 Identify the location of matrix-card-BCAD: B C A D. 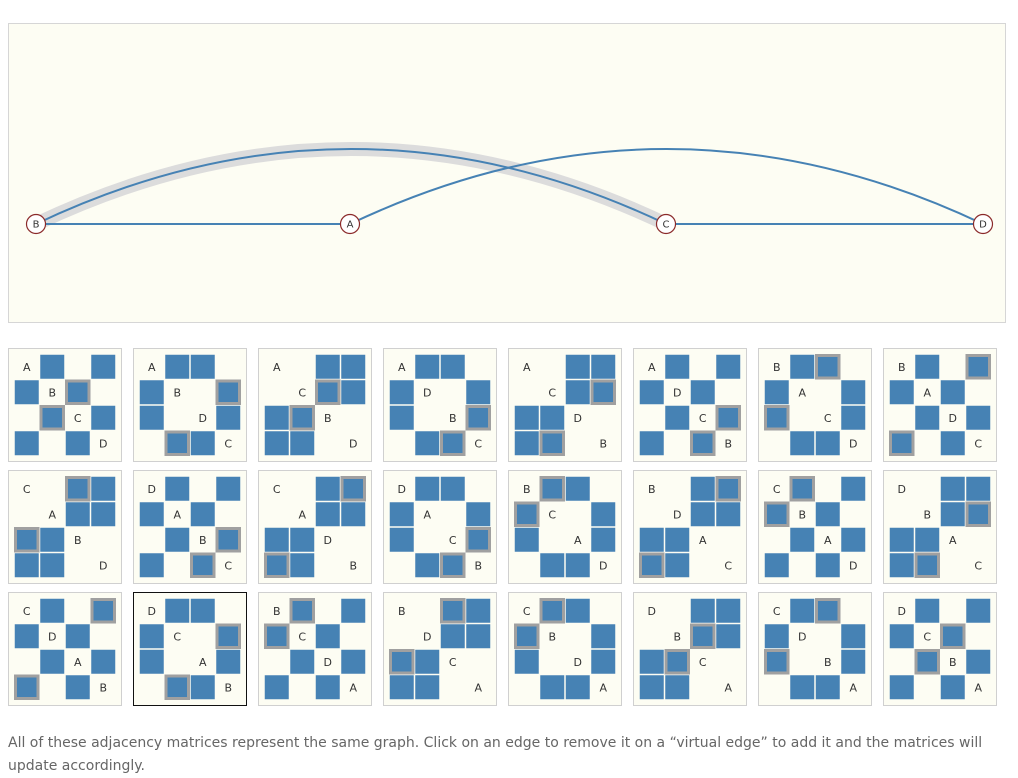
(565, 527).